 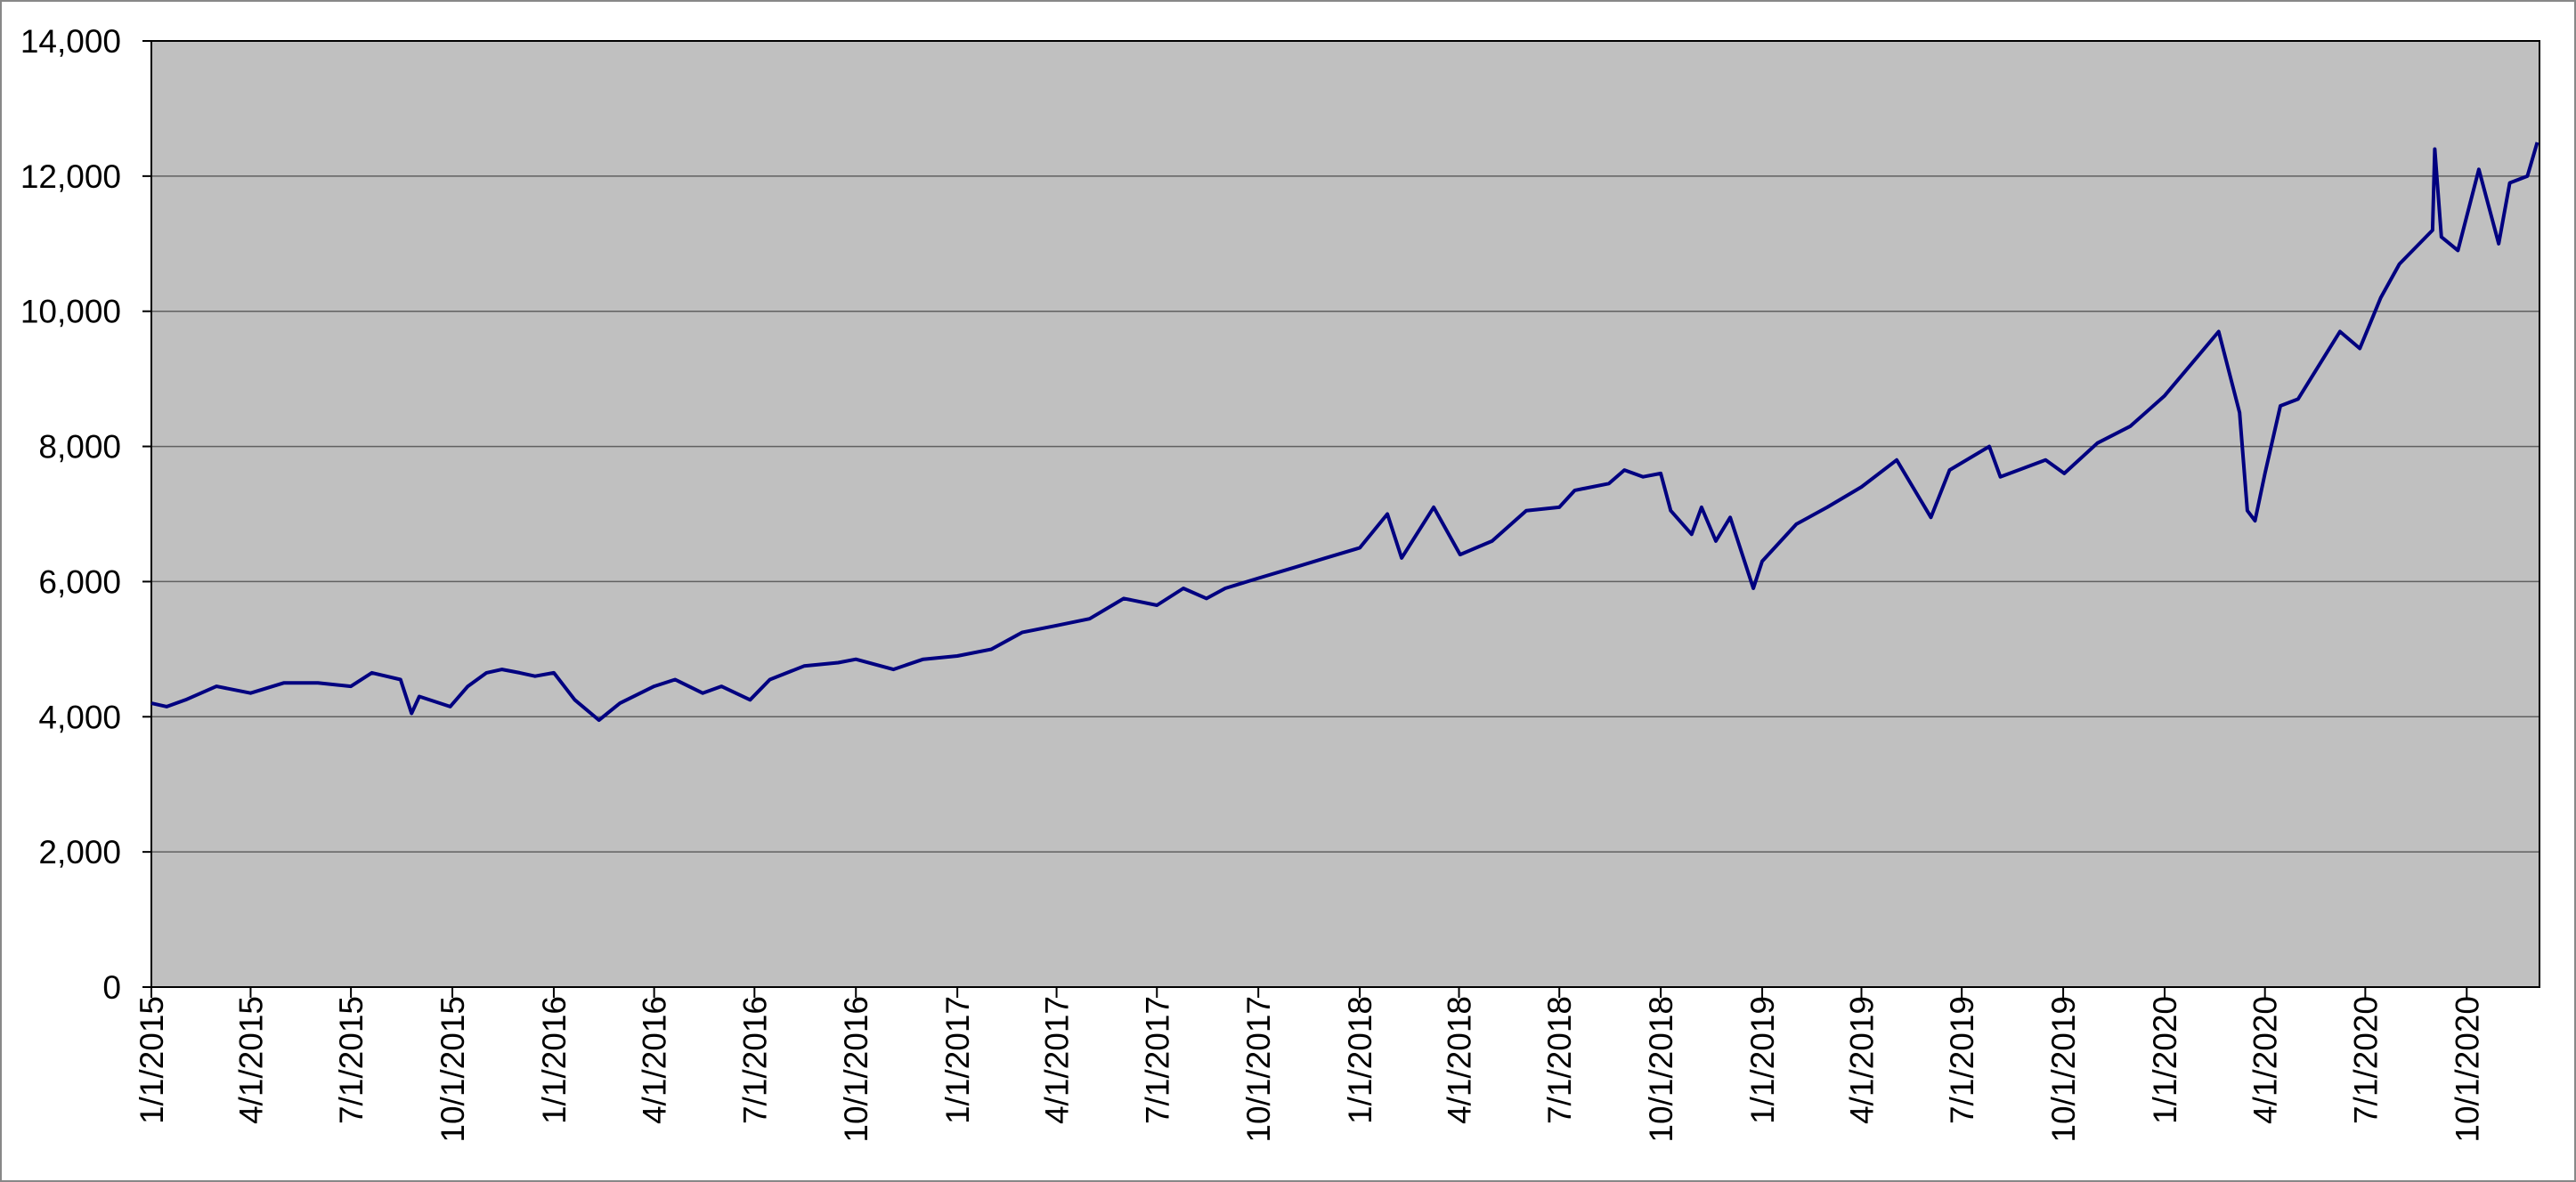 What do you see at coordinates (1861, 1060) in the screenshot?
I see `x-tick-label: 4/1/2019` at bounding box center [1861, 1060].